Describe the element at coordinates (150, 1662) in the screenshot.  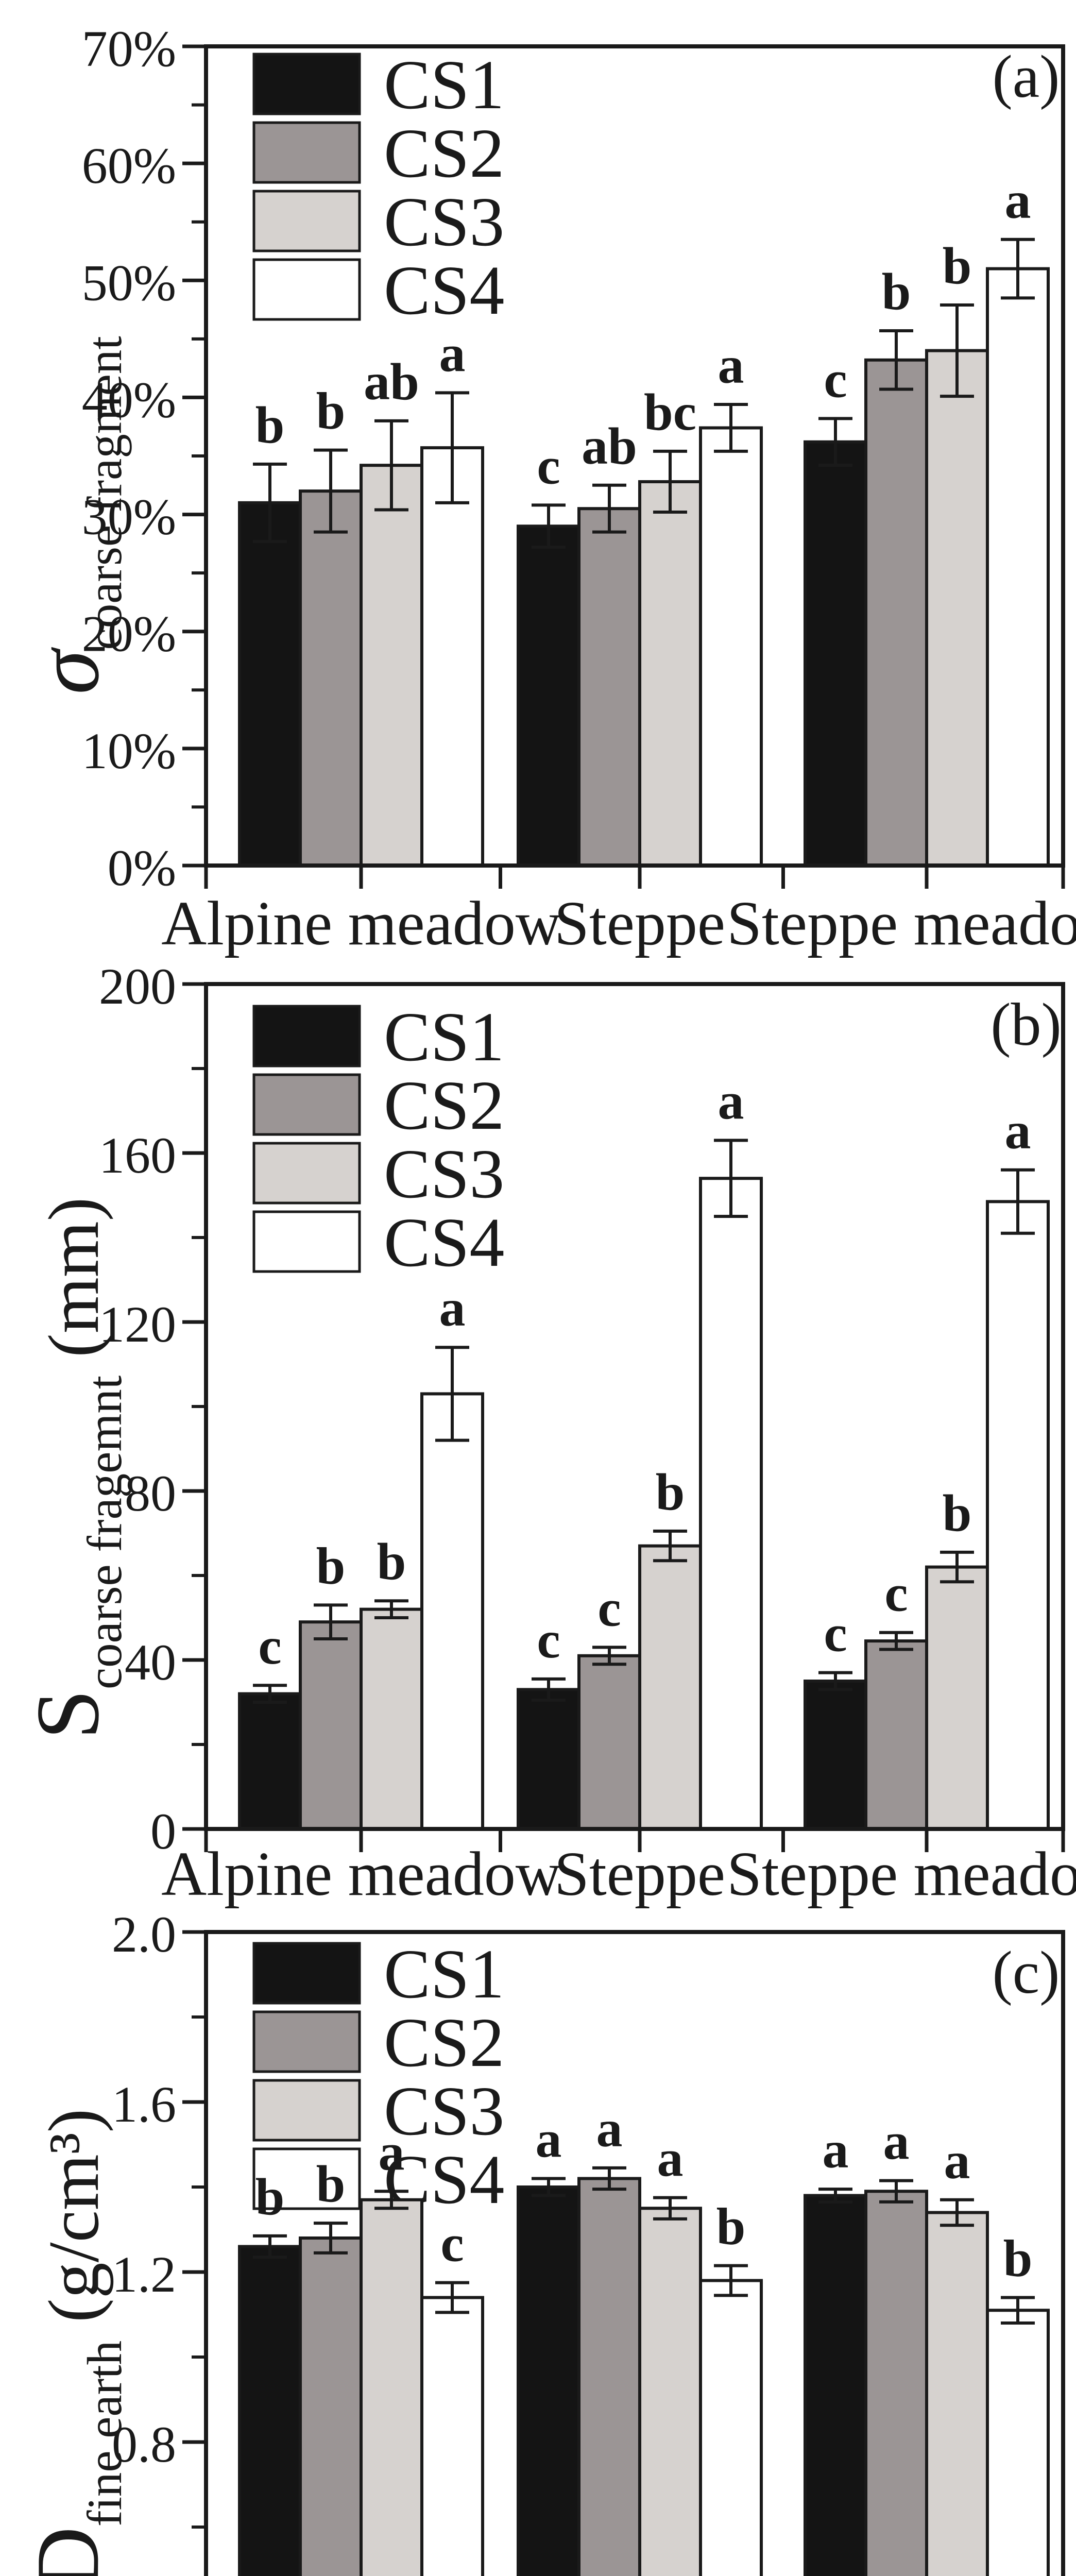
I see `y-tick-label: 40` at that location.